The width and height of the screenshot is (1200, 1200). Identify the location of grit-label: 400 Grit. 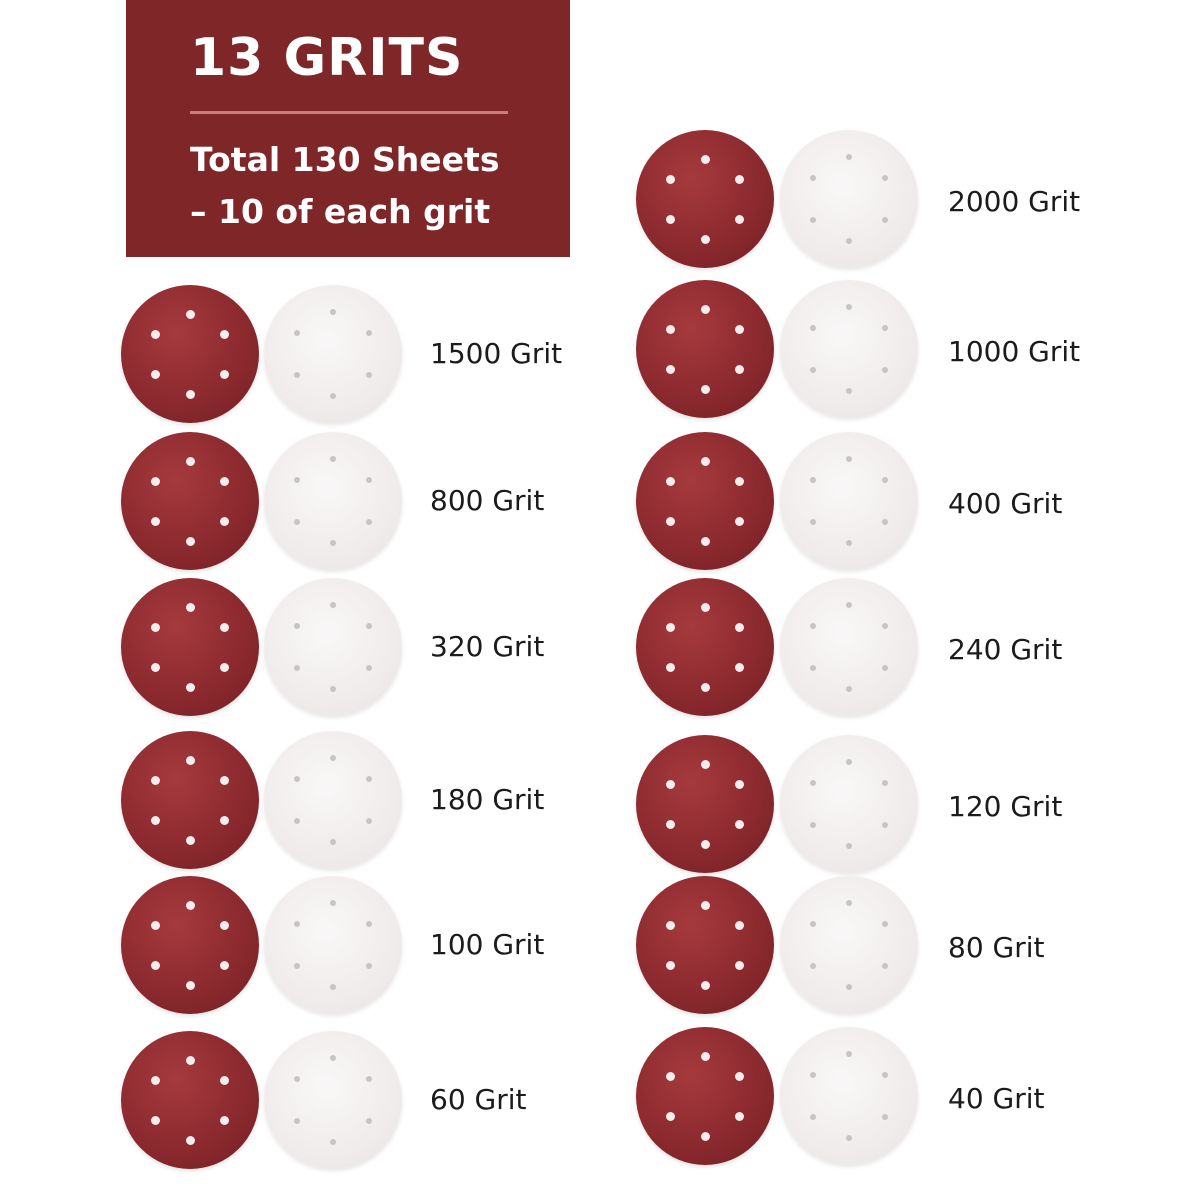
(1005, 503).